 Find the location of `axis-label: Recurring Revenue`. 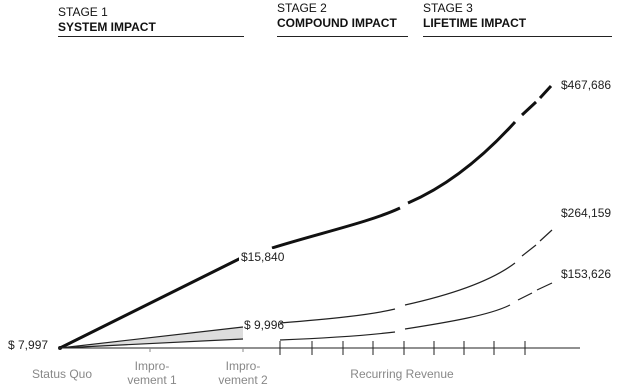

axis-label: Recurring Revenue is located at coordinates (402, 374).